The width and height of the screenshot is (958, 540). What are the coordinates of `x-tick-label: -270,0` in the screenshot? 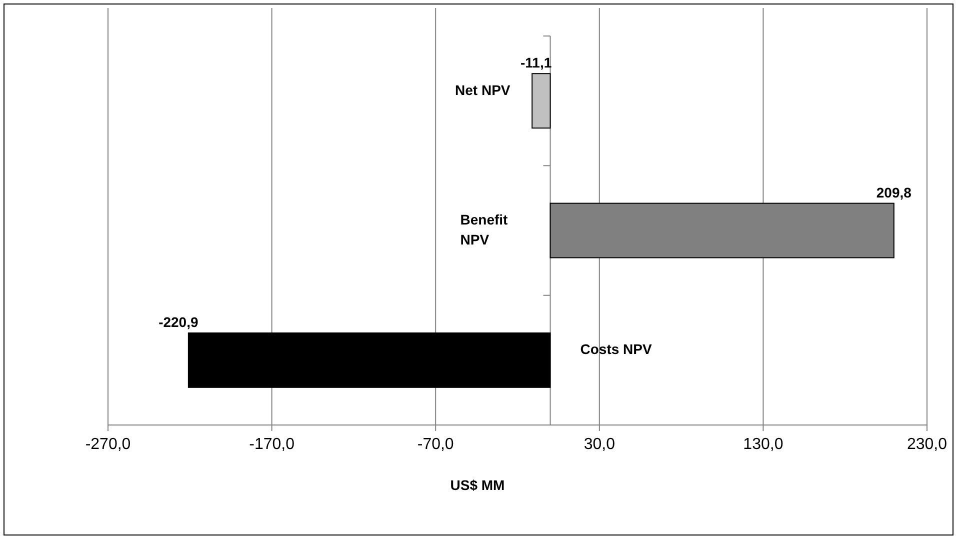 It's located at (108, 444).